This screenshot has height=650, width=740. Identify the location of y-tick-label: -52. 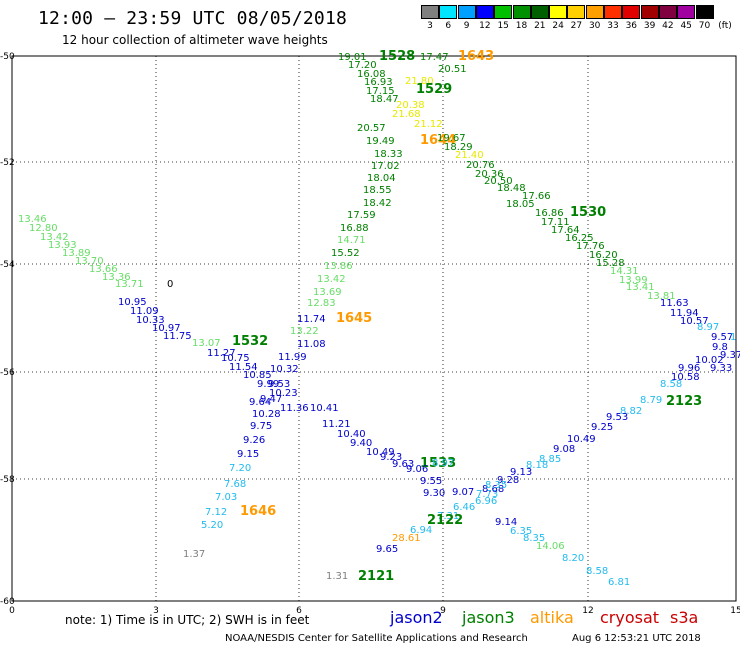
(7, 163).